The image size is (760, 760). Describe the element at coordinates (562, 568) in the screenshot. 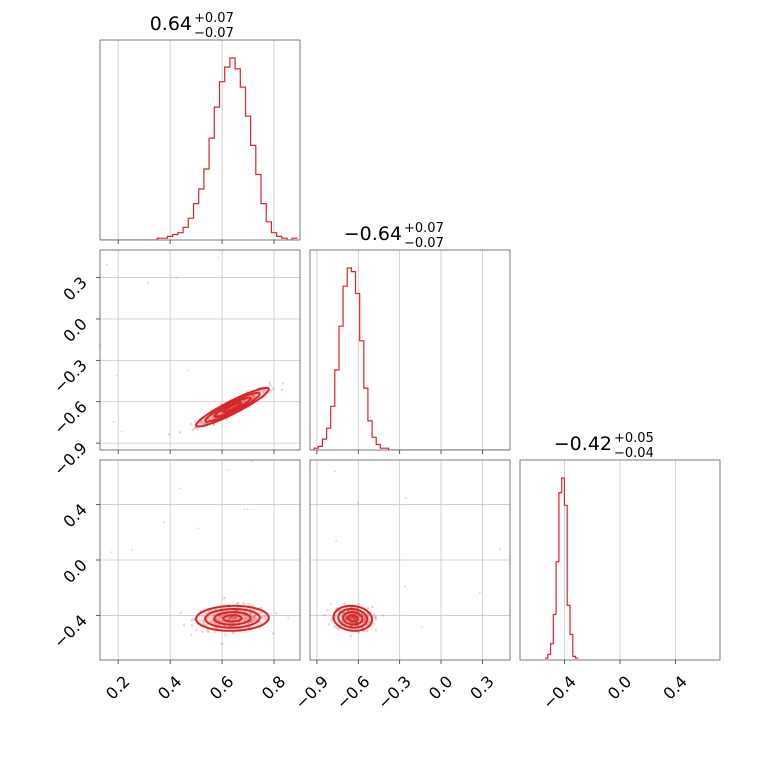

I see `histogram-p3` at that location.